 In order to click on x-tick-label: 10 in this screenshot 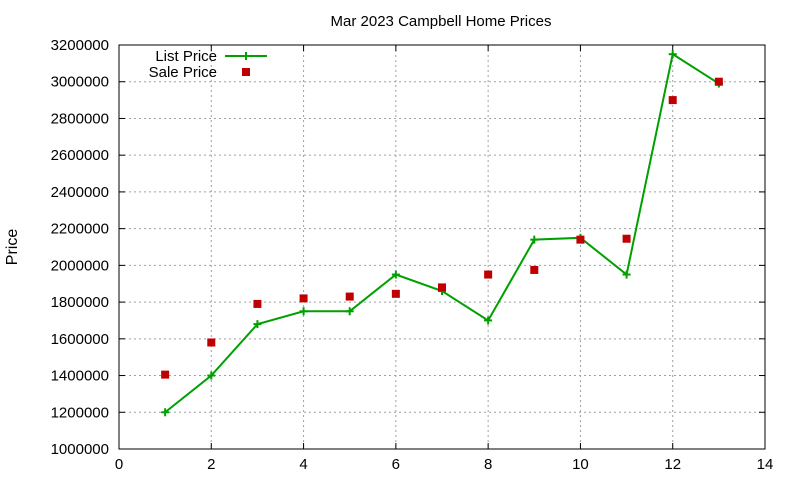, I will do `click(580, 464)`.